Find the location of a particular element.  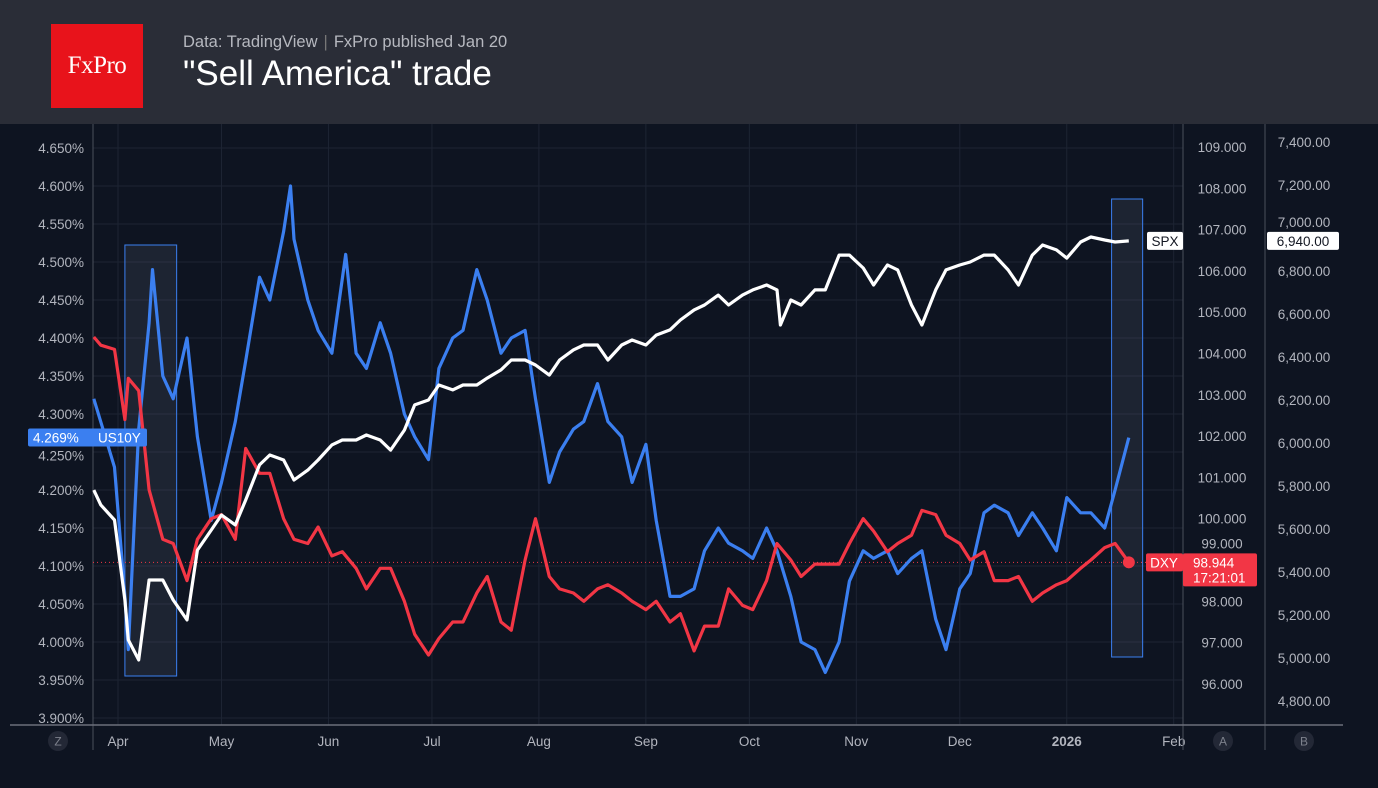

axis-button-label: B is located at coordinates (1304, 742).